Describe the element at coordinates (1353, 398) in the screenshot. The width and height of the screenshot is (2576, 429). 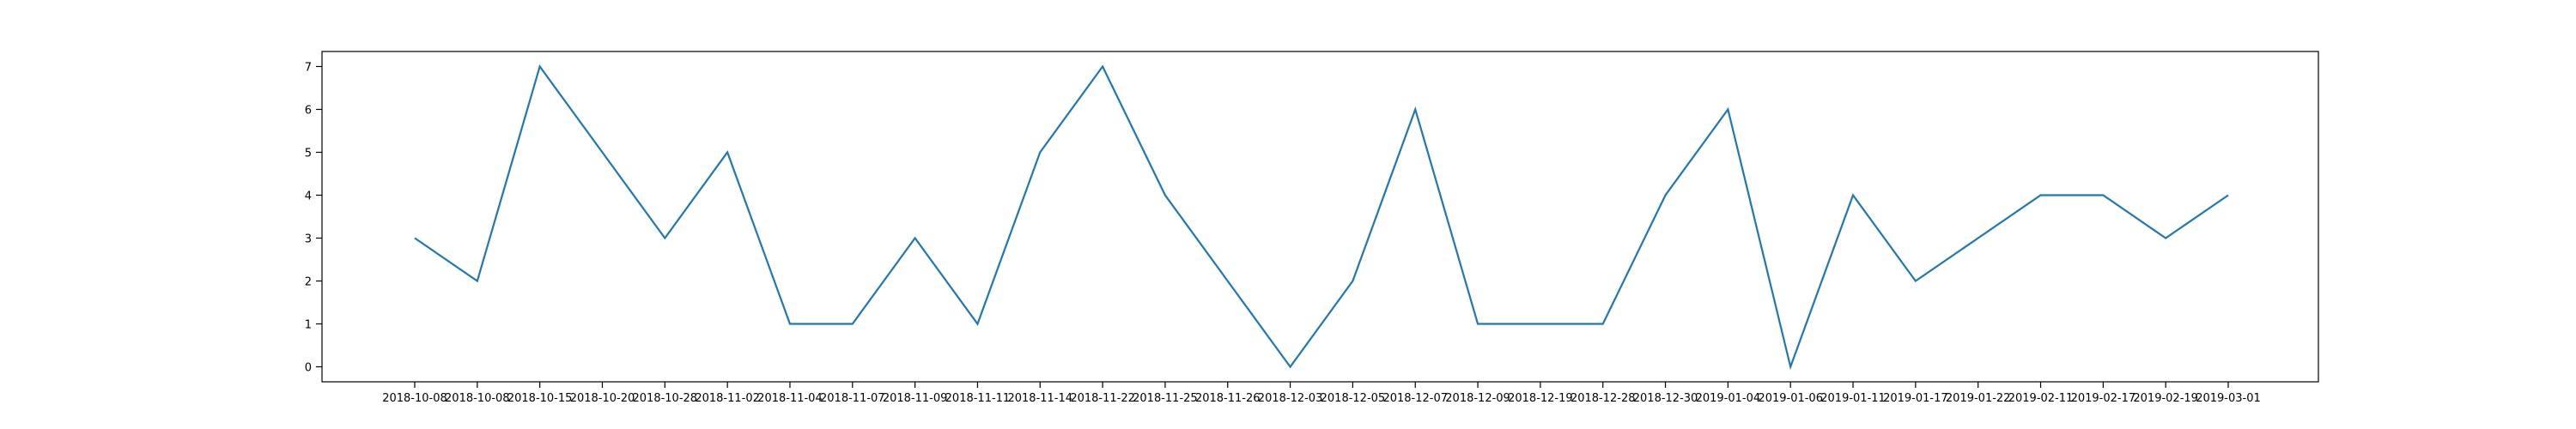
I see `x-tick-label: 2018-12-05` at that location.